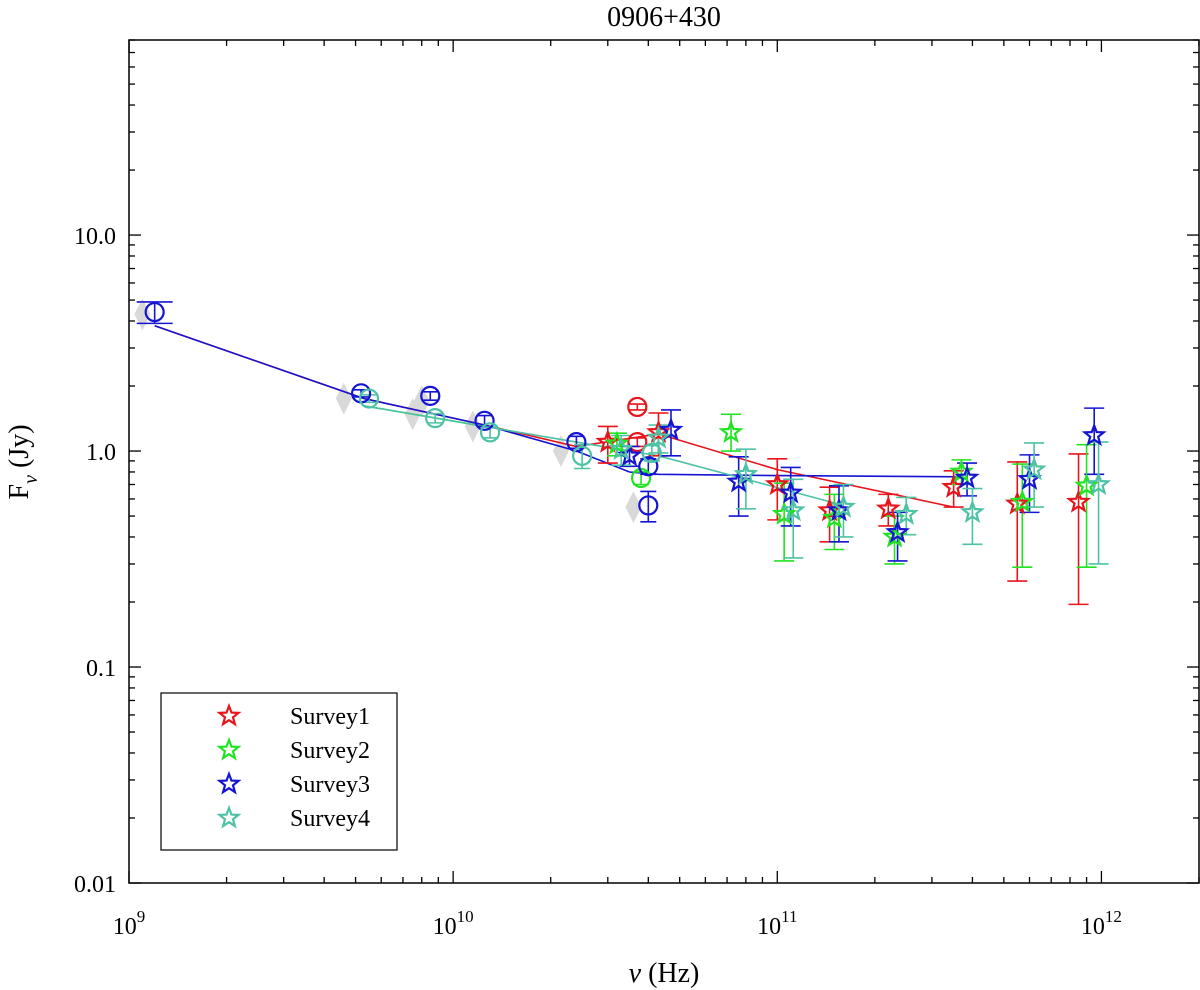  Describe the element at coordinates (129, 923) in the screenshot. I see `x-tick-label: 109` at that location.